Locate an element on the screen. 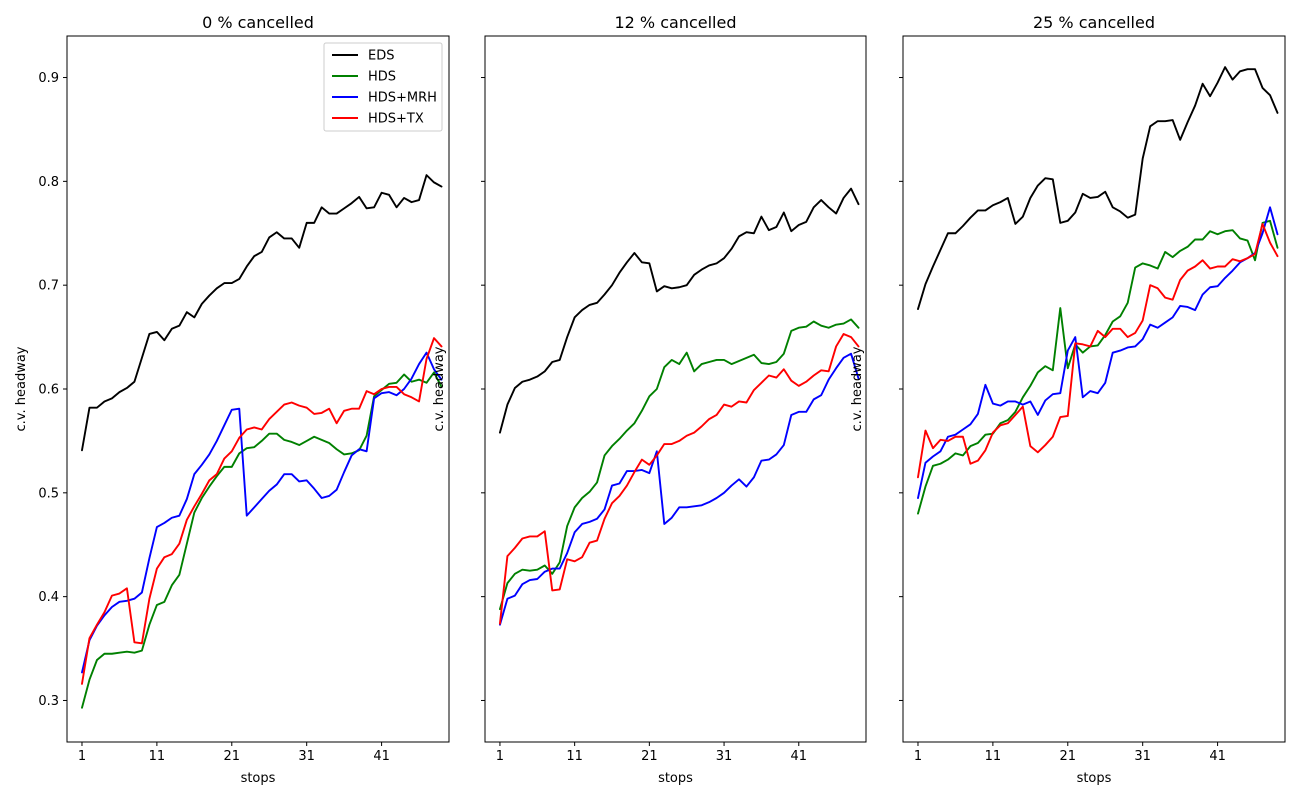 Image resolution: width=1300 pixels, height=800 pixels. panel-1-ylabel: c.v. headway is located at coordinates (21, 388).